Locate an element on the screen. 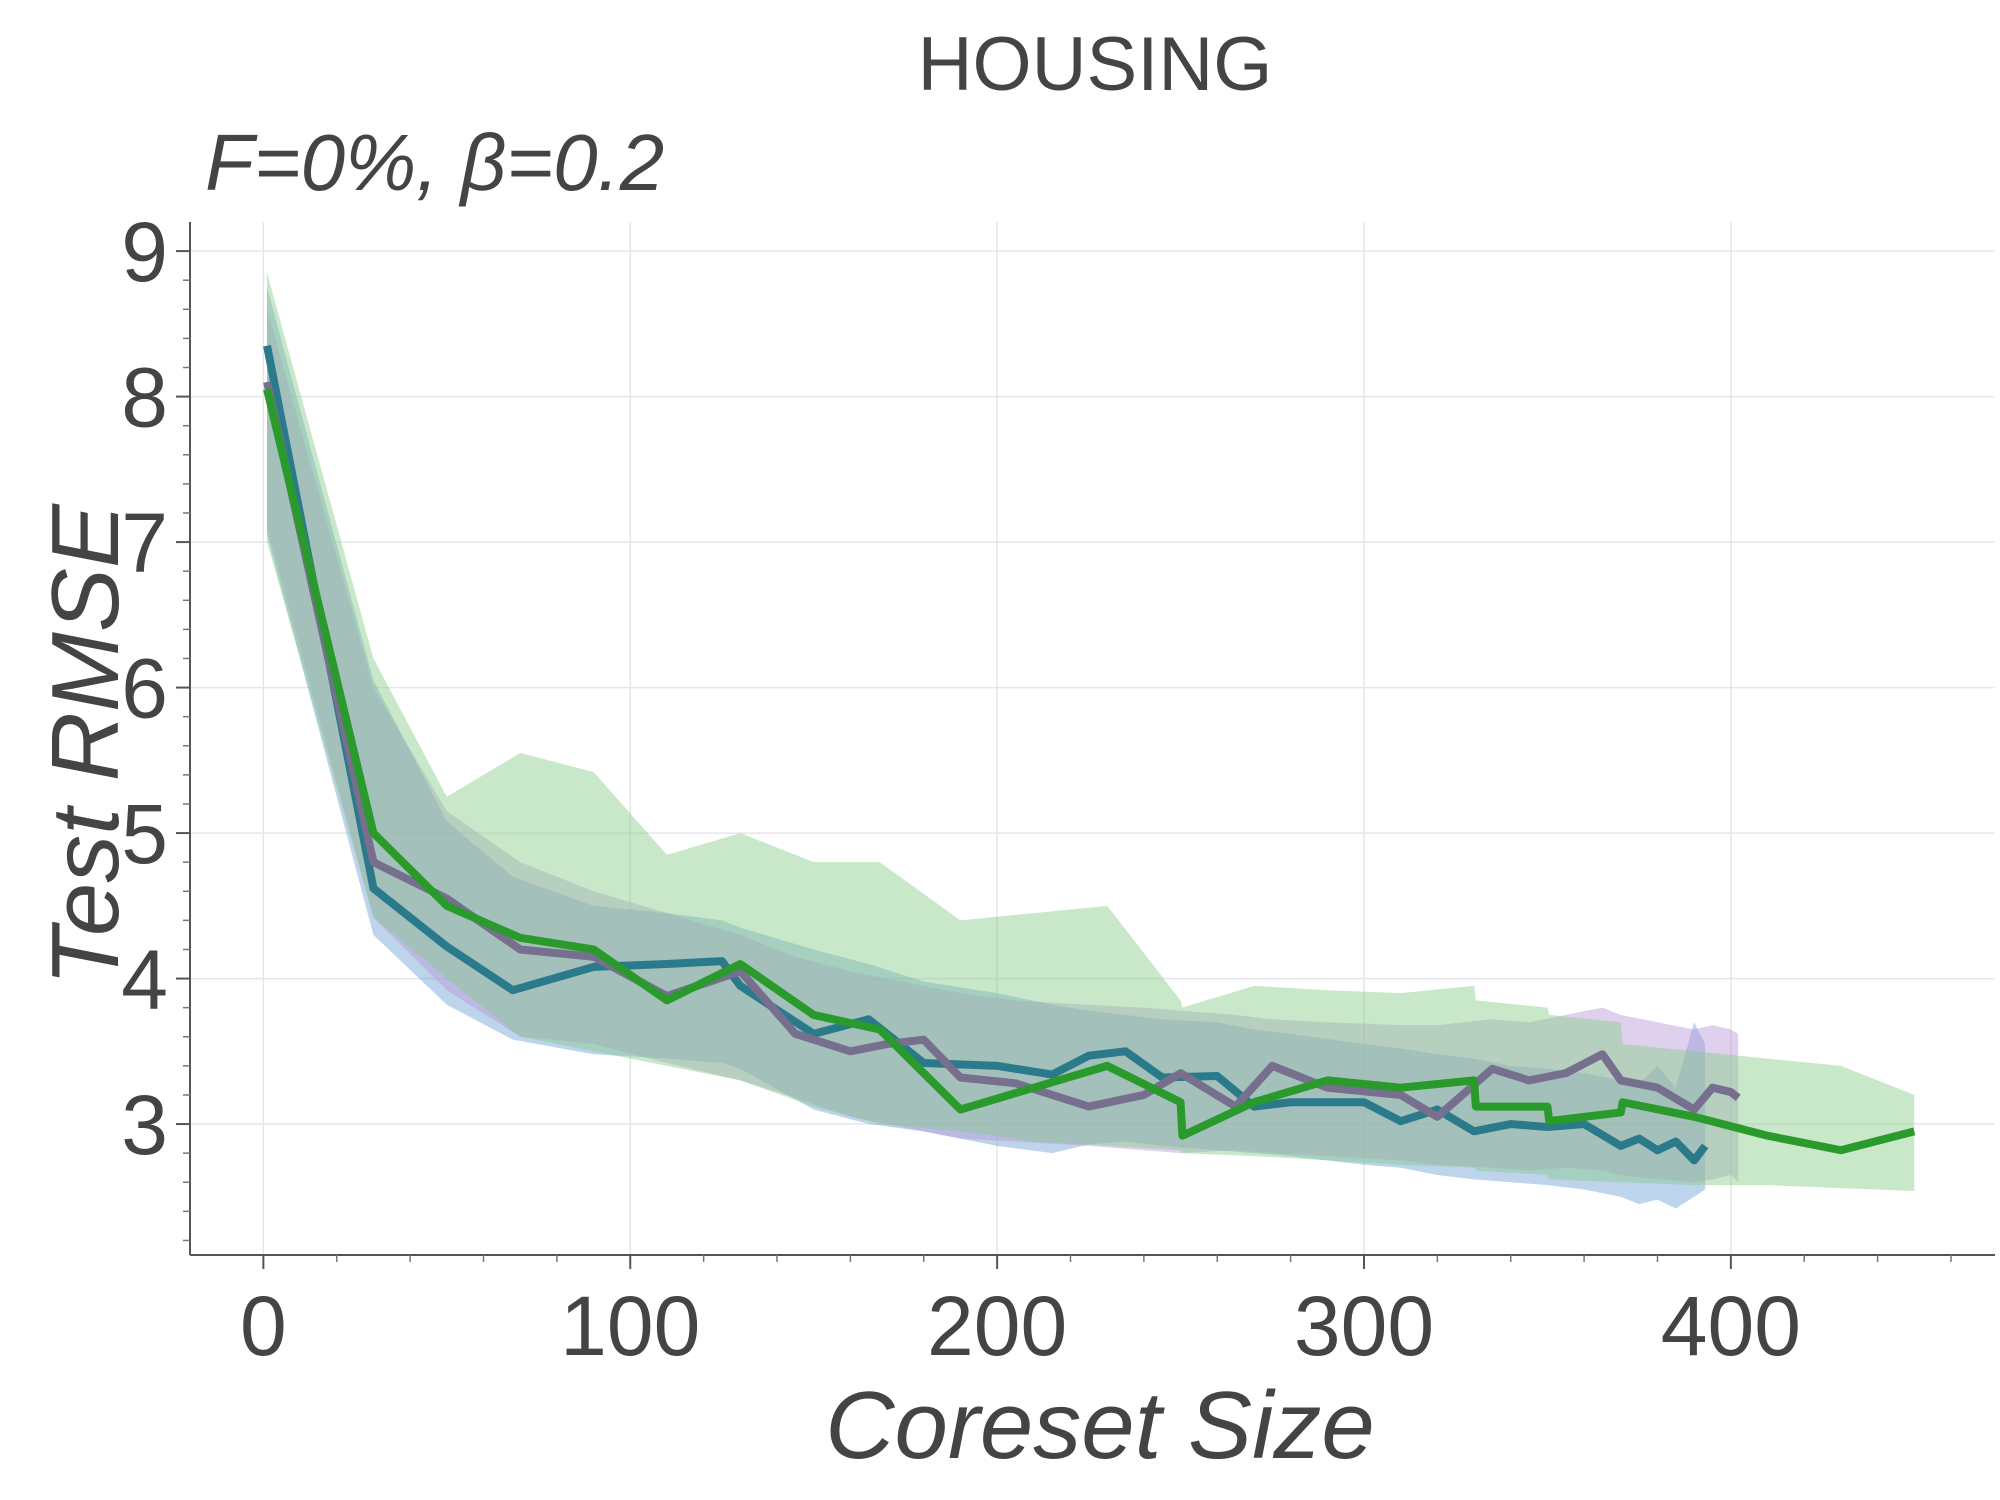 Image resolution: width=2000 pixels, height=1500 pixels. y-tick-label: 5 is located at coordinates (144, 834).